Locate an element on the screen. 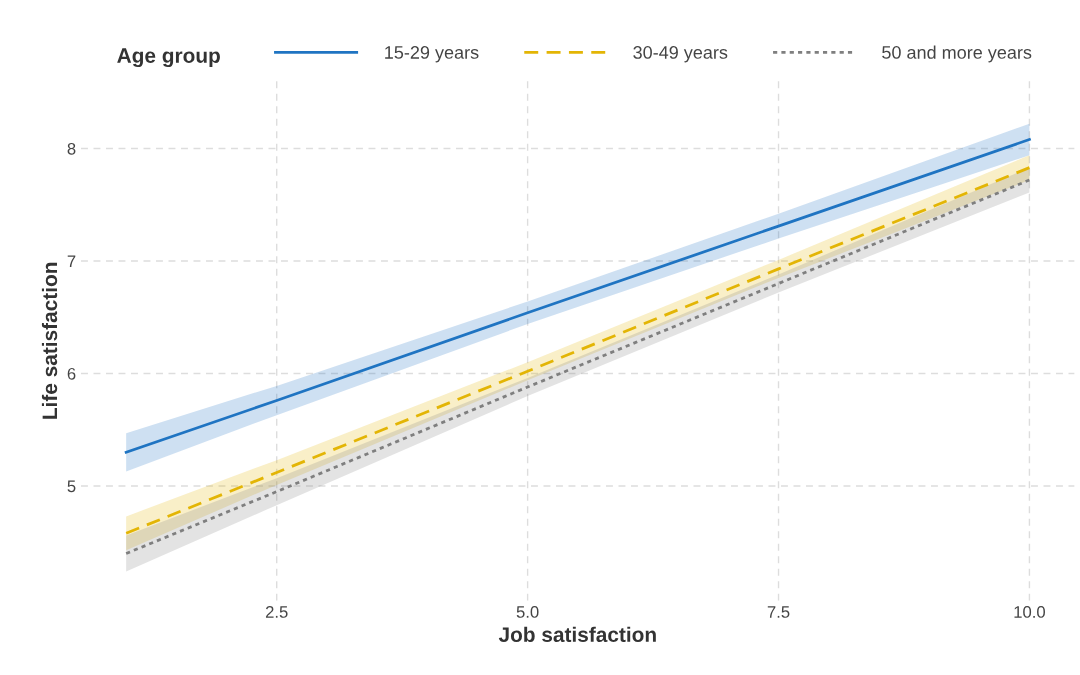  legend-label: 15-29 years is located at coordinates (432, 54).